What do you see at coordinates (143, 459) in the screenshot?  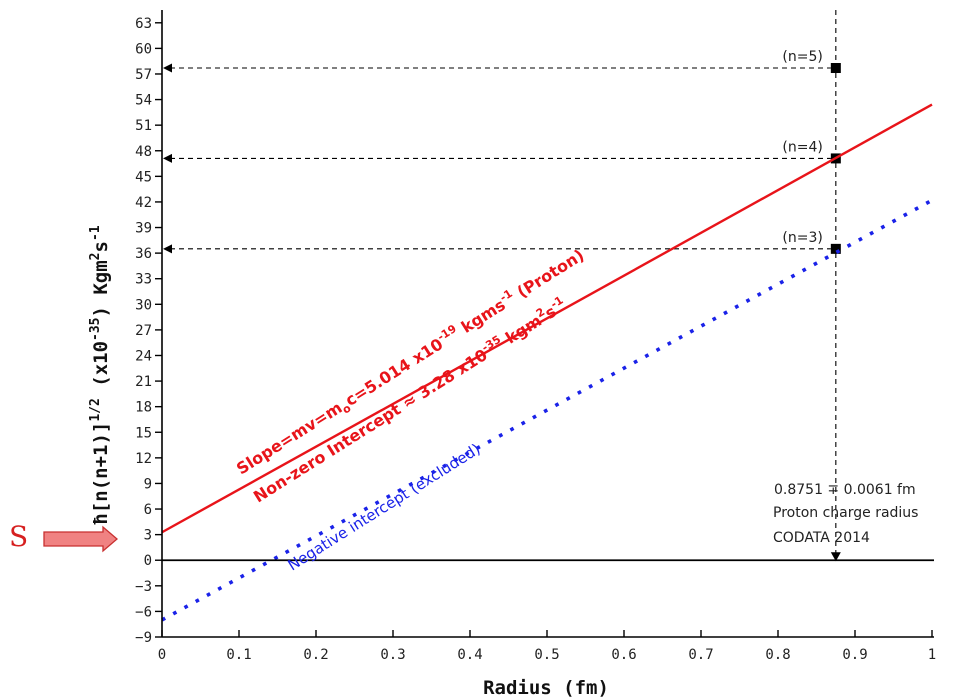 I see `y-tick-label: 12` at bounding box center [143, 459].